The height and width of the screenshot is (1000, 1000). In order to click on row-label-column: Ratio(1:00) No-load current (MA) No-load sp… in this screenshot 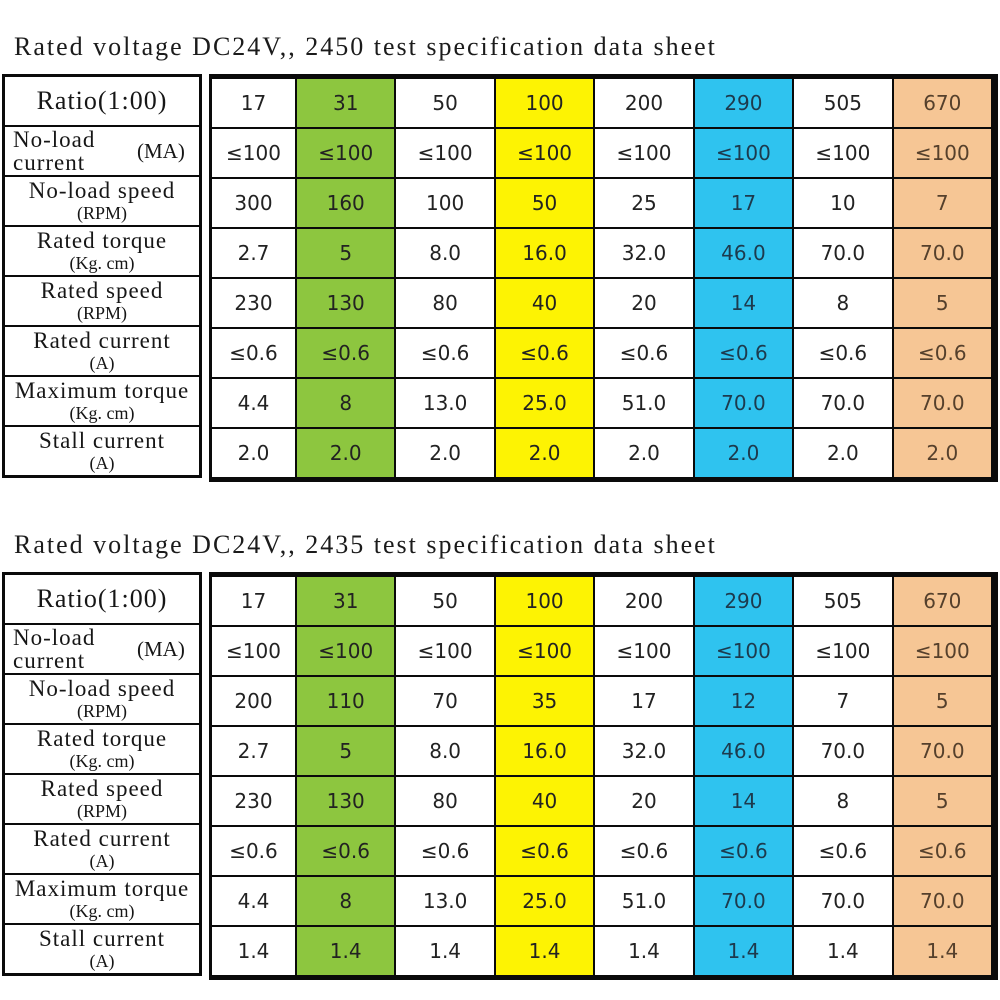, I will do `click(102, 774)`.